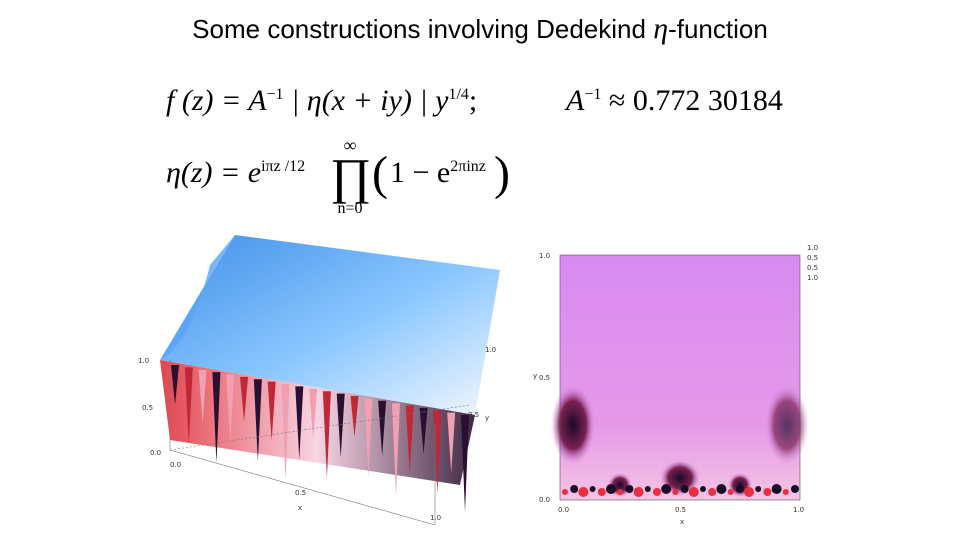  Describe the element at coordinates (350, 208) in the screenshot. I see `product-lower-limit: n=0` at that location.